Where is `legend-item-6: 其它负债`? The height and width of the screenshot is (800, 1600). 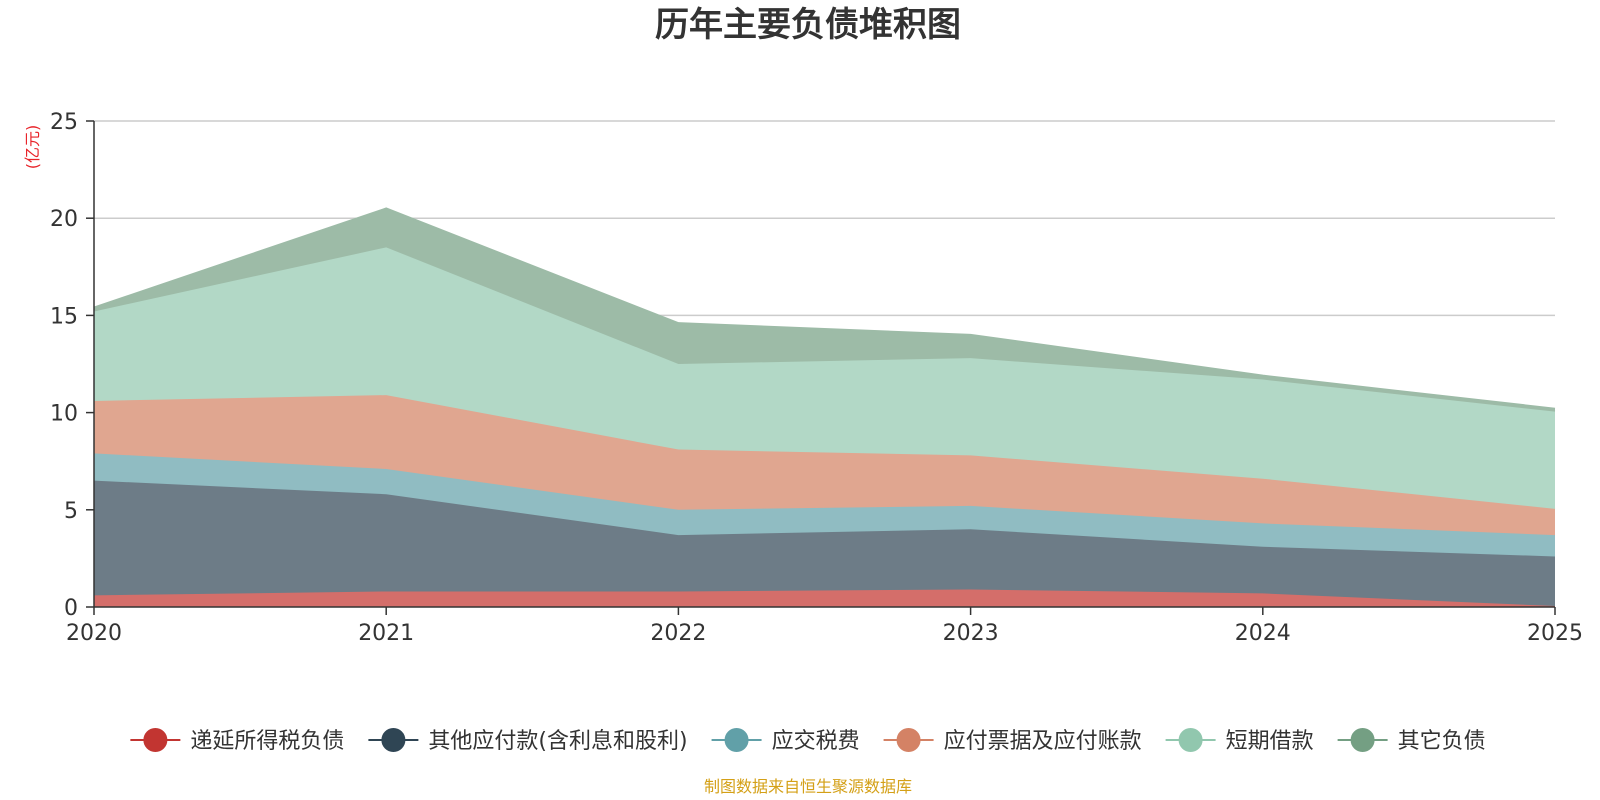 legend-item-6: 其它负债 is located at coordinates (1411, 741).